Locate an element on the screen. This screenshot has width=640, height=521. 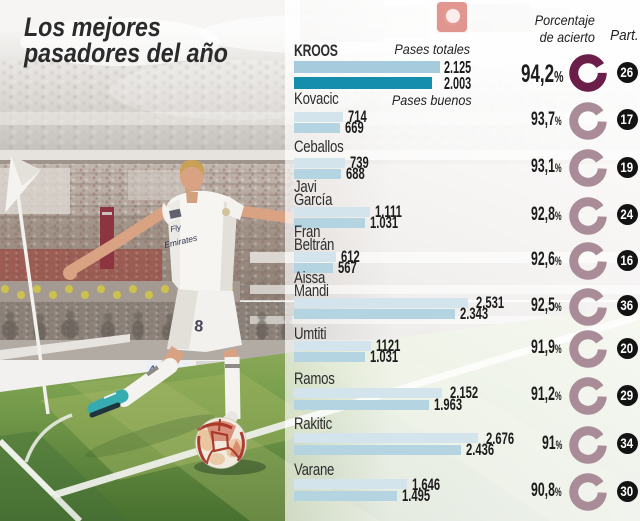
svg-text: 8 is located at coordinates (199, 327).